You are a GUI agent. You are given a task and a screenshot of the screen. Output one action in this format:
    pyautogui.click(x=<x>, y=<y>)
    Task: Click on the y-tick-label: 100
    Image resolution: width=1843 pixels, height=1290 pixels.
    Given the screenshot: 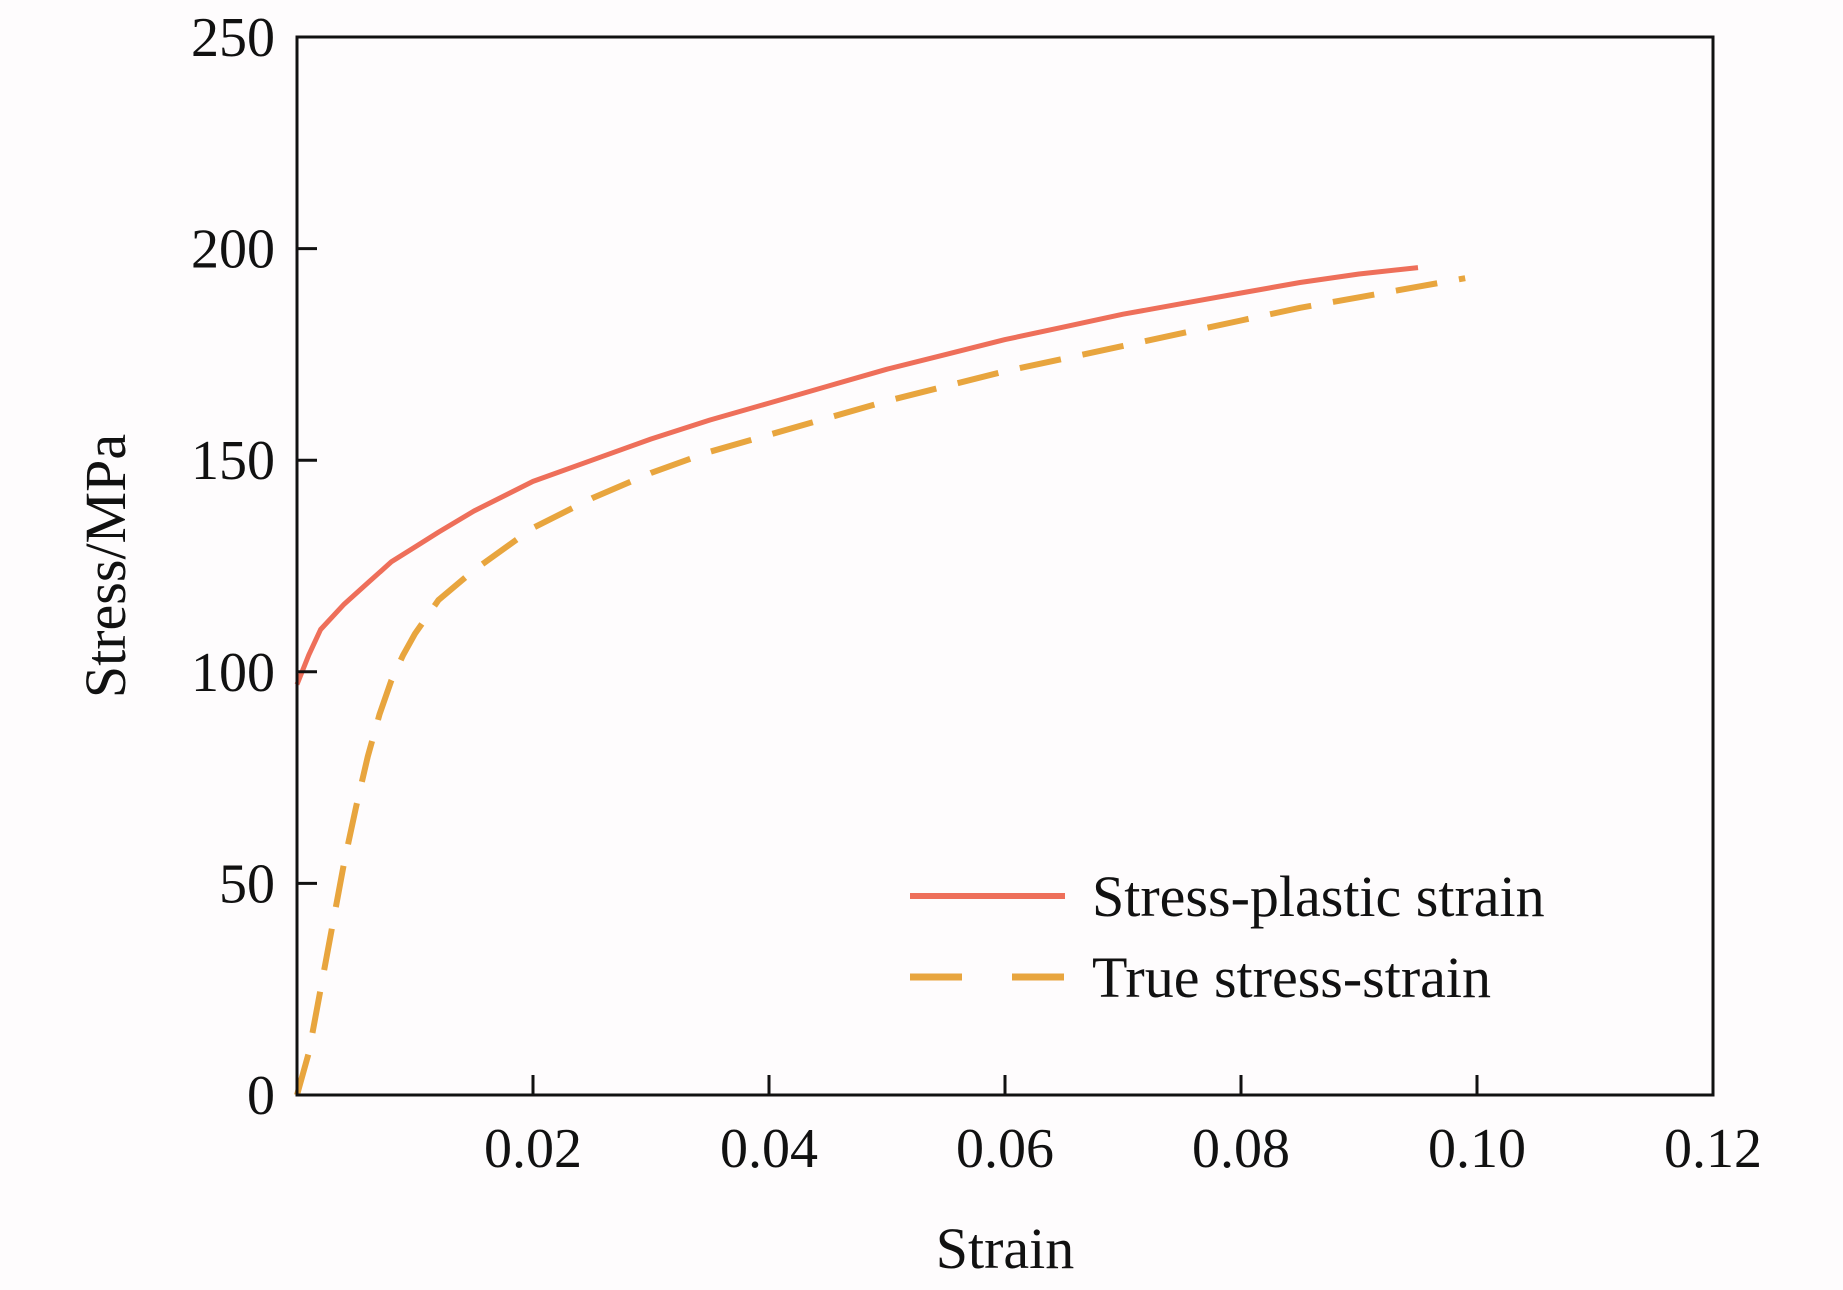 What is the action you would take?
    pyautogui.click(x=233, y=673)
    